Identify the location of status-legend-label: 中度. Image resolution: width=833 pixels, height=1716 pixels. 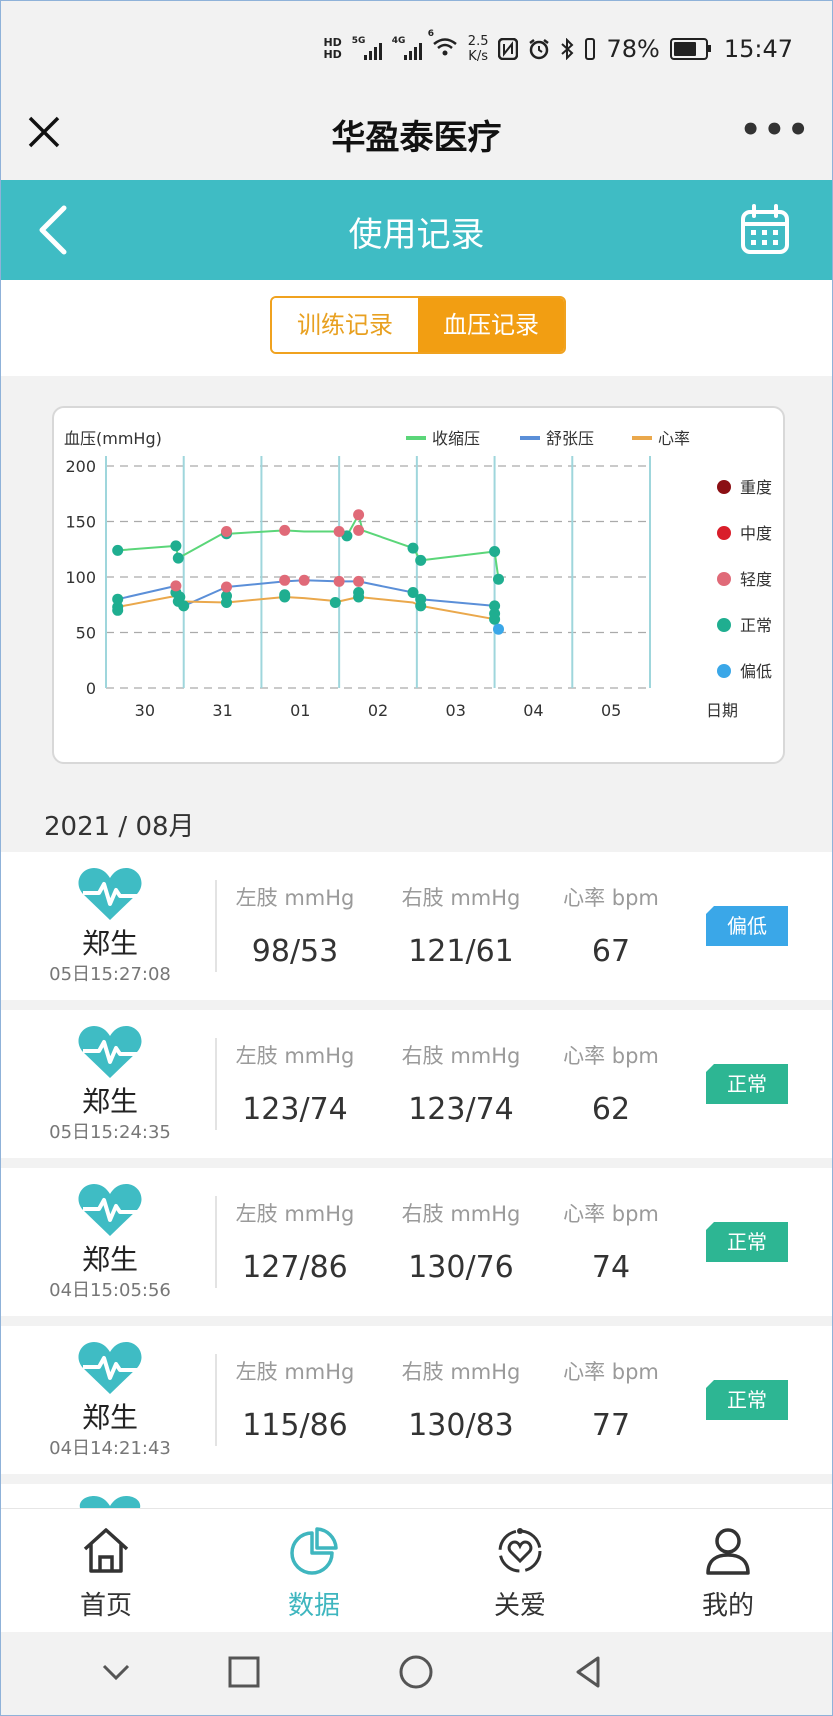
(756, 533).